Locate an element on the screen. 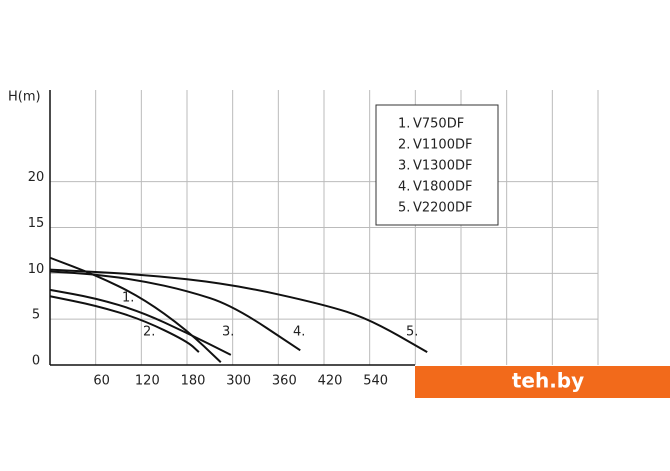 The image size is (670, 471). y-tick-label: 5 is located at coordinates (36, 315).